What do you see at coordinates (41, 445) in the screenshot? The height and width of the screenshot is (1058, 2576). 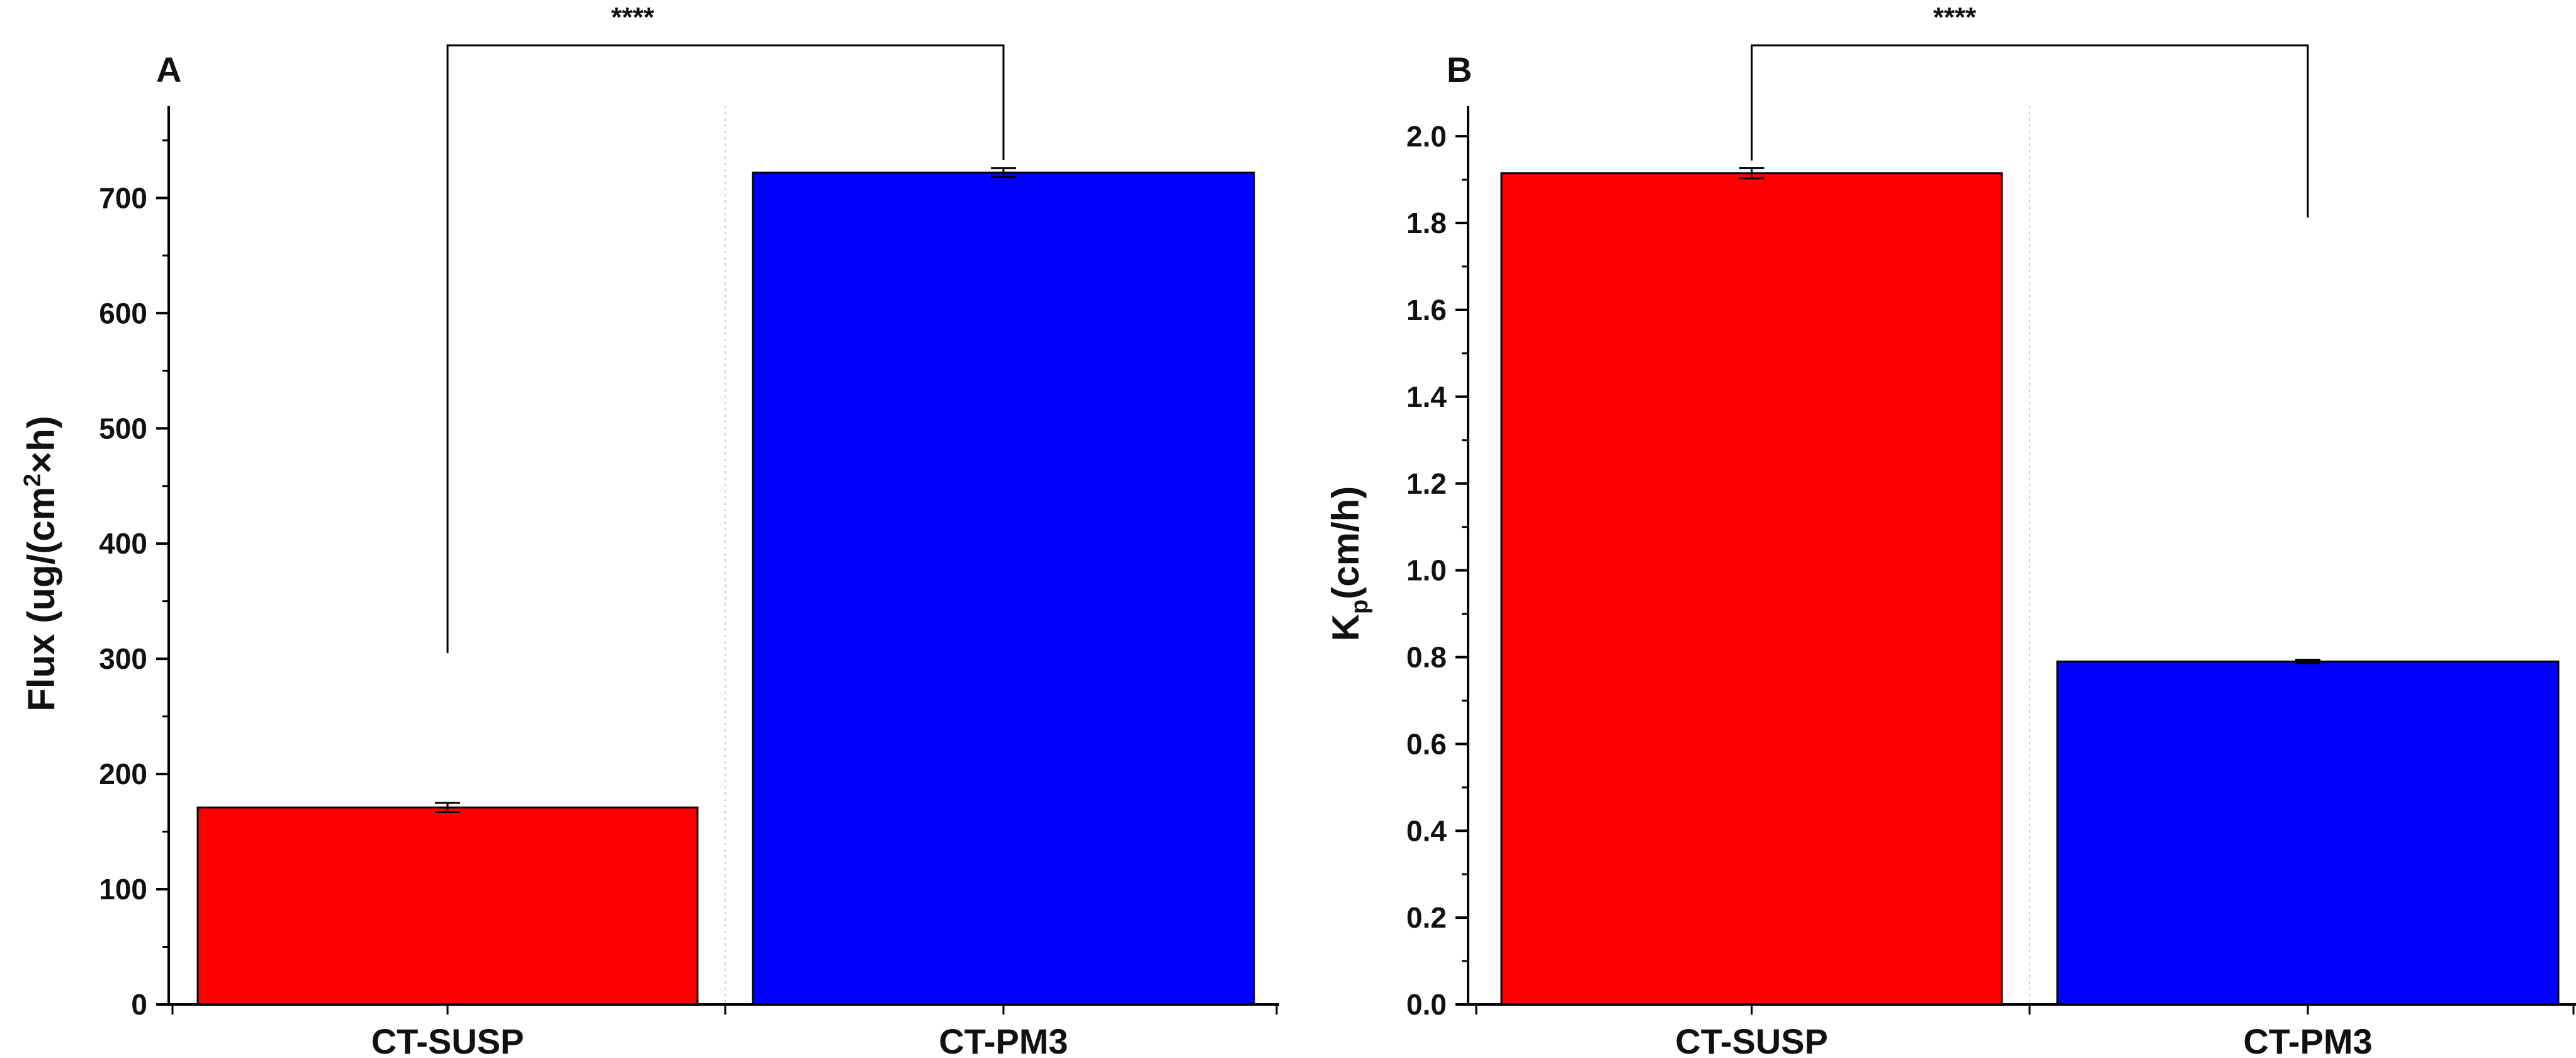 I see `panel-a-ylabel-tail: ×h)` at bounding box center [41, 445].